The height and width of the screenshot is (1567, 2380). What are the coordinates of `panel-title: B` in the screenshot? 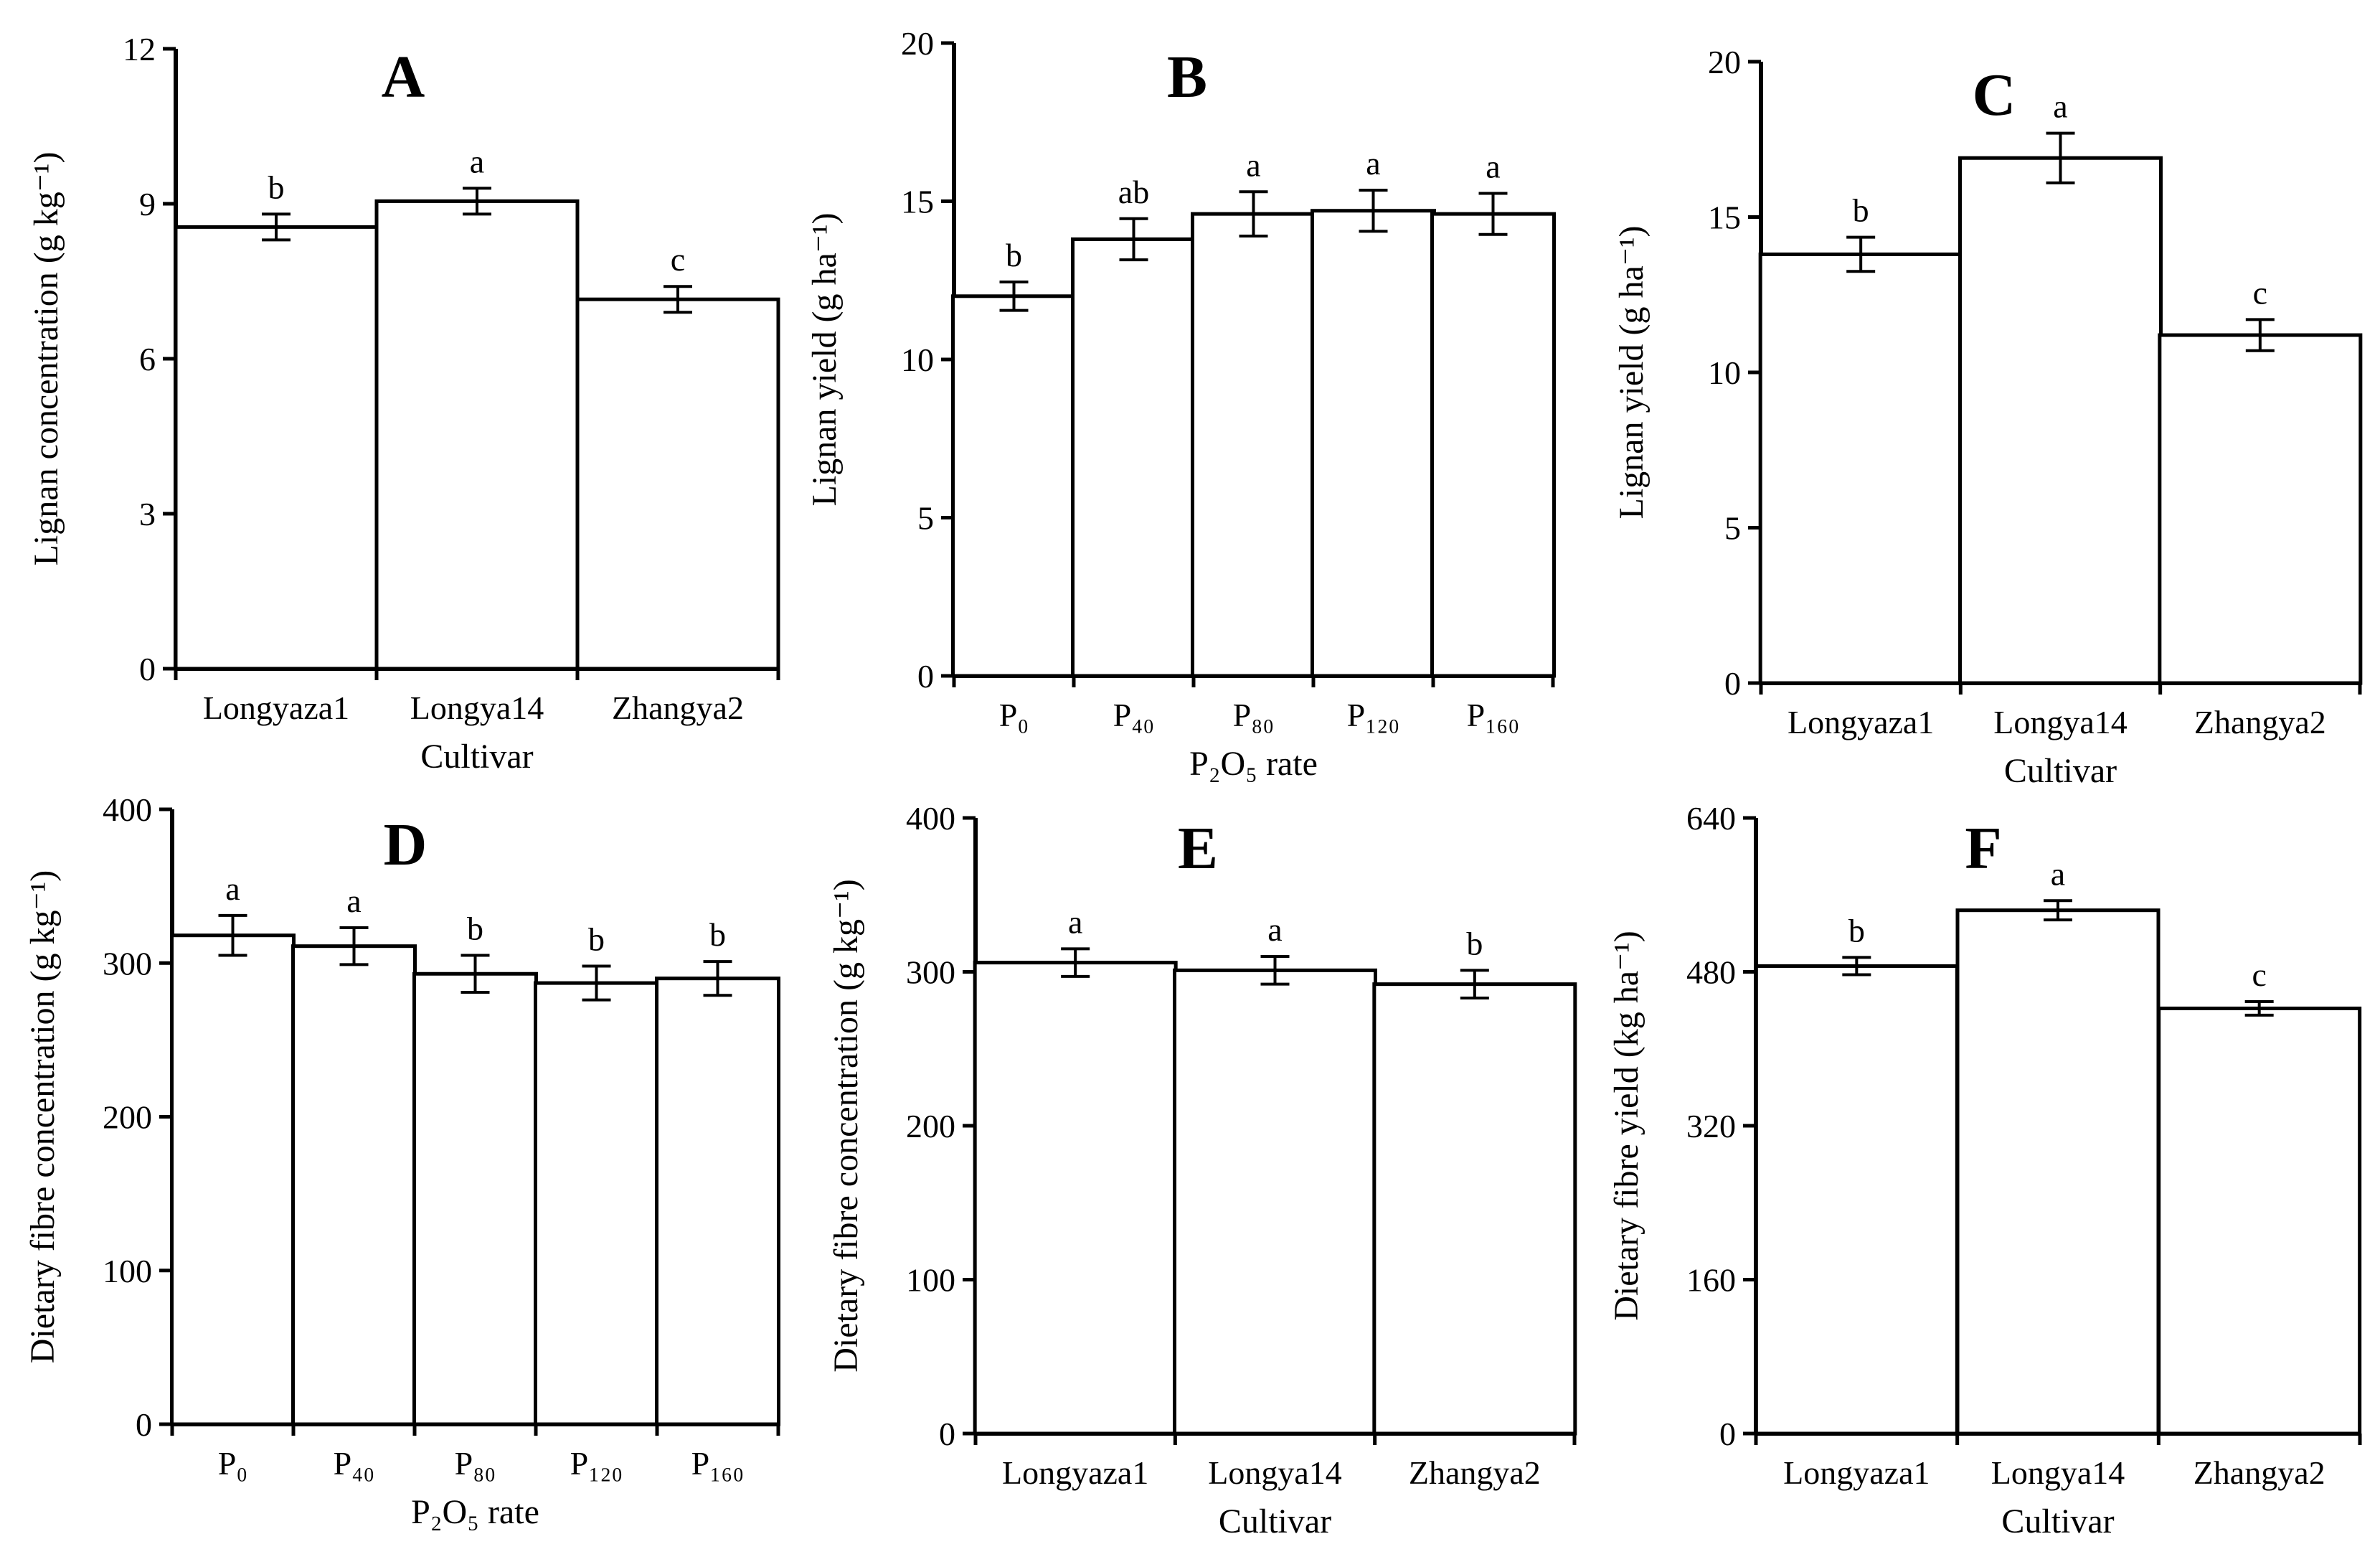 It's located at (1187, 77).